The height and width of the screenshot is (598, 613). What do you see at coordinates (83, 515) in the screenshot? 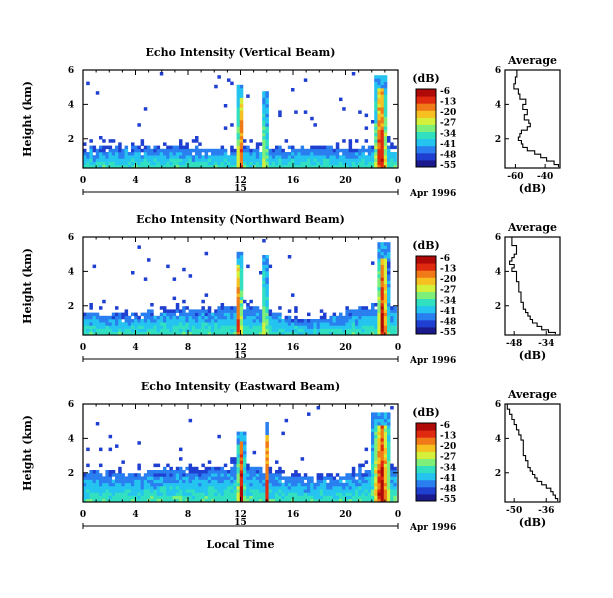
I see `x-tick-label: 0` at bounding box center [83, 515].